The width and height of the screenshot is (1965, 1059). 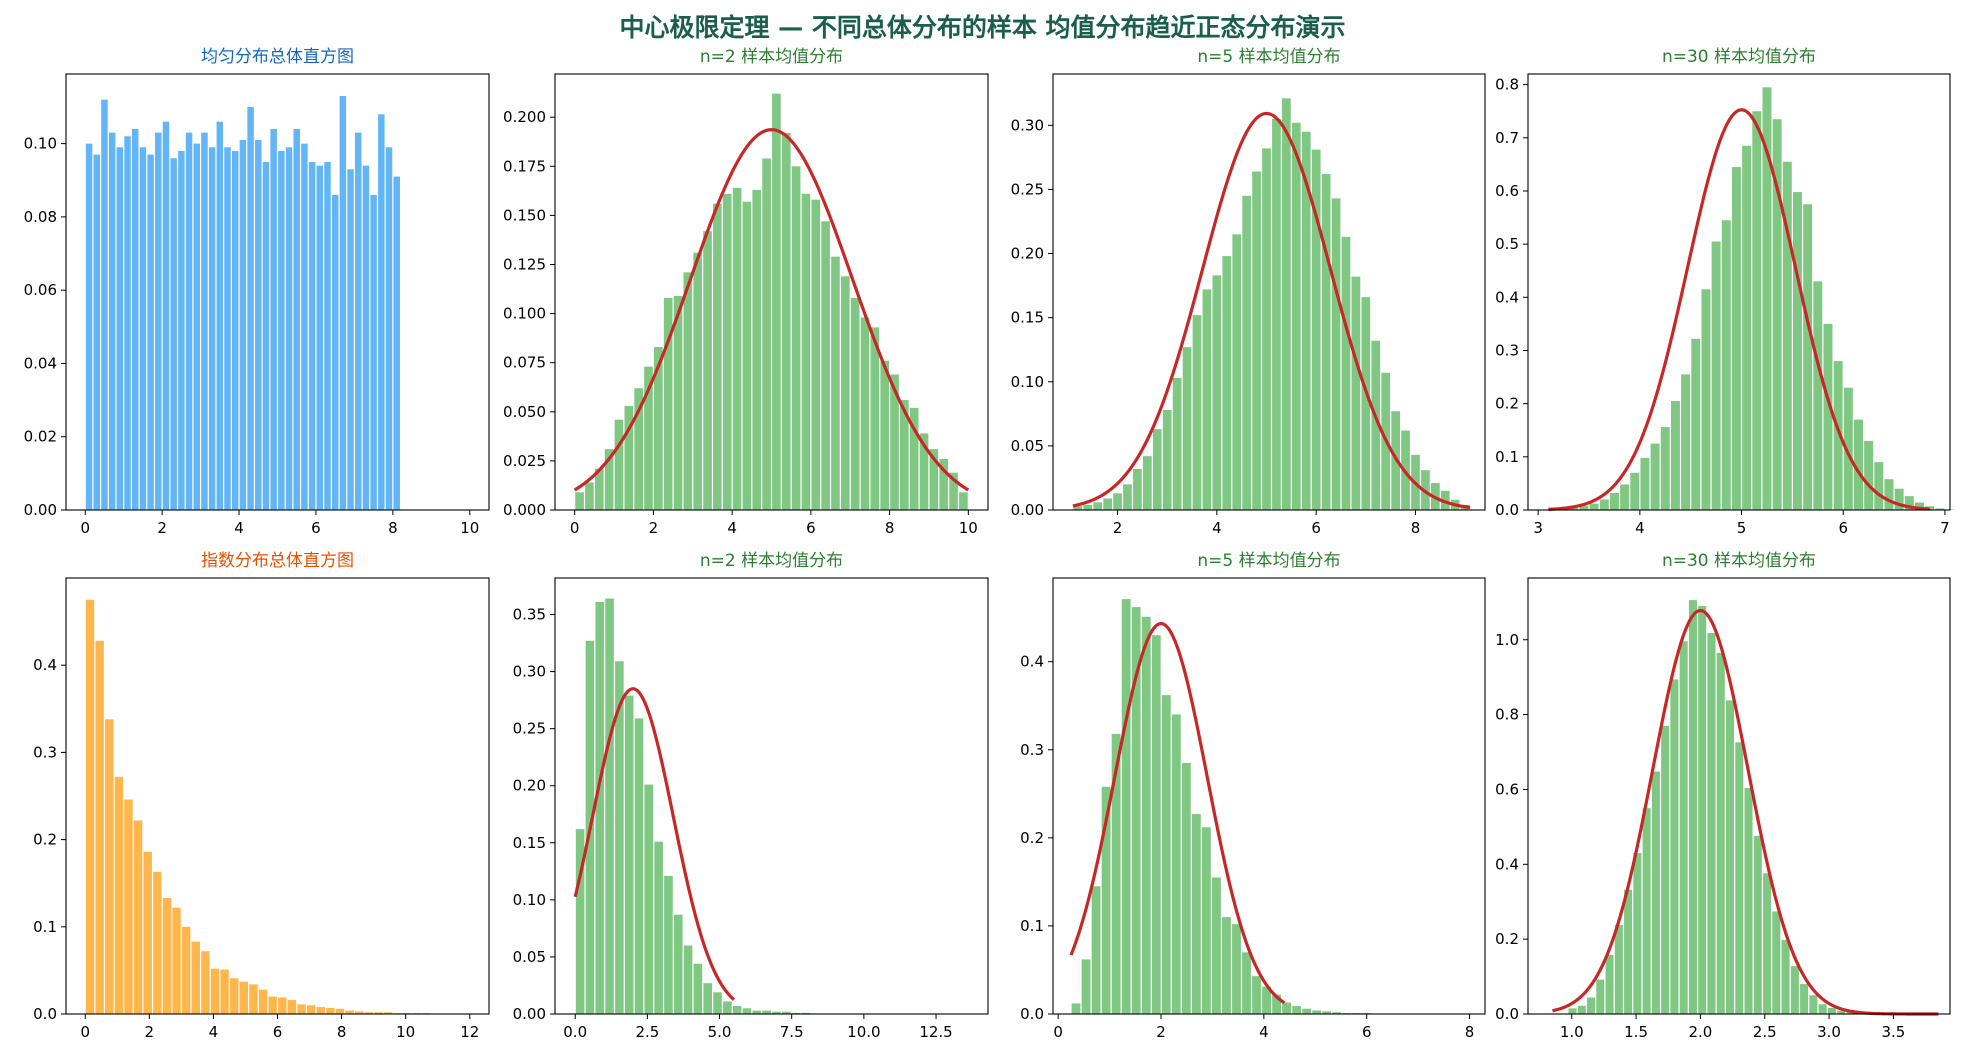 I want to click on subplot-uniform-population-xtick-label: 2, so click(x=162, y=528).